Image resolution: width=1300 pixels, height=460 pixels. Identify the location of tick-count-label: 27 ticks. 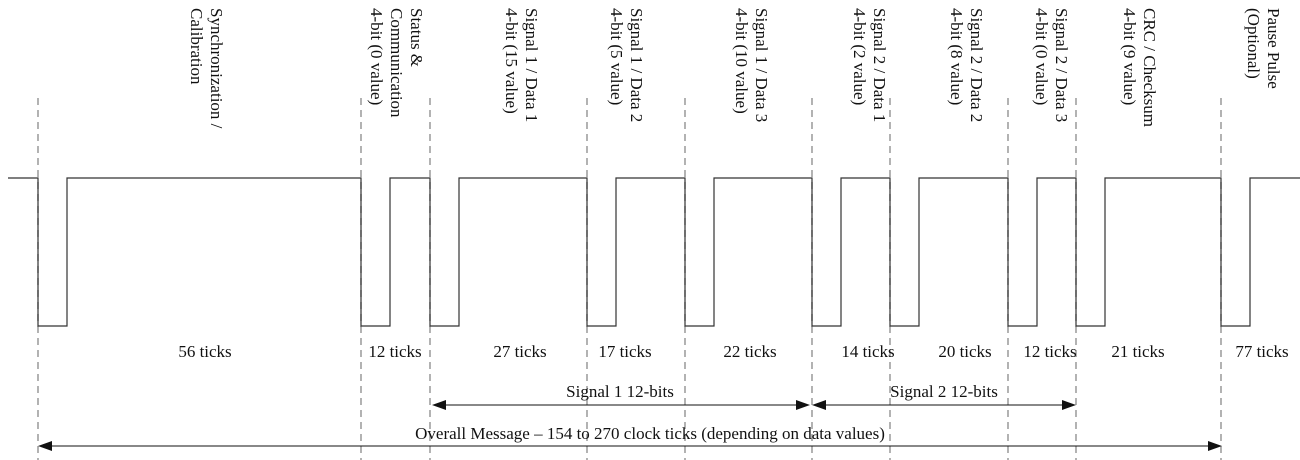
(519, 351).